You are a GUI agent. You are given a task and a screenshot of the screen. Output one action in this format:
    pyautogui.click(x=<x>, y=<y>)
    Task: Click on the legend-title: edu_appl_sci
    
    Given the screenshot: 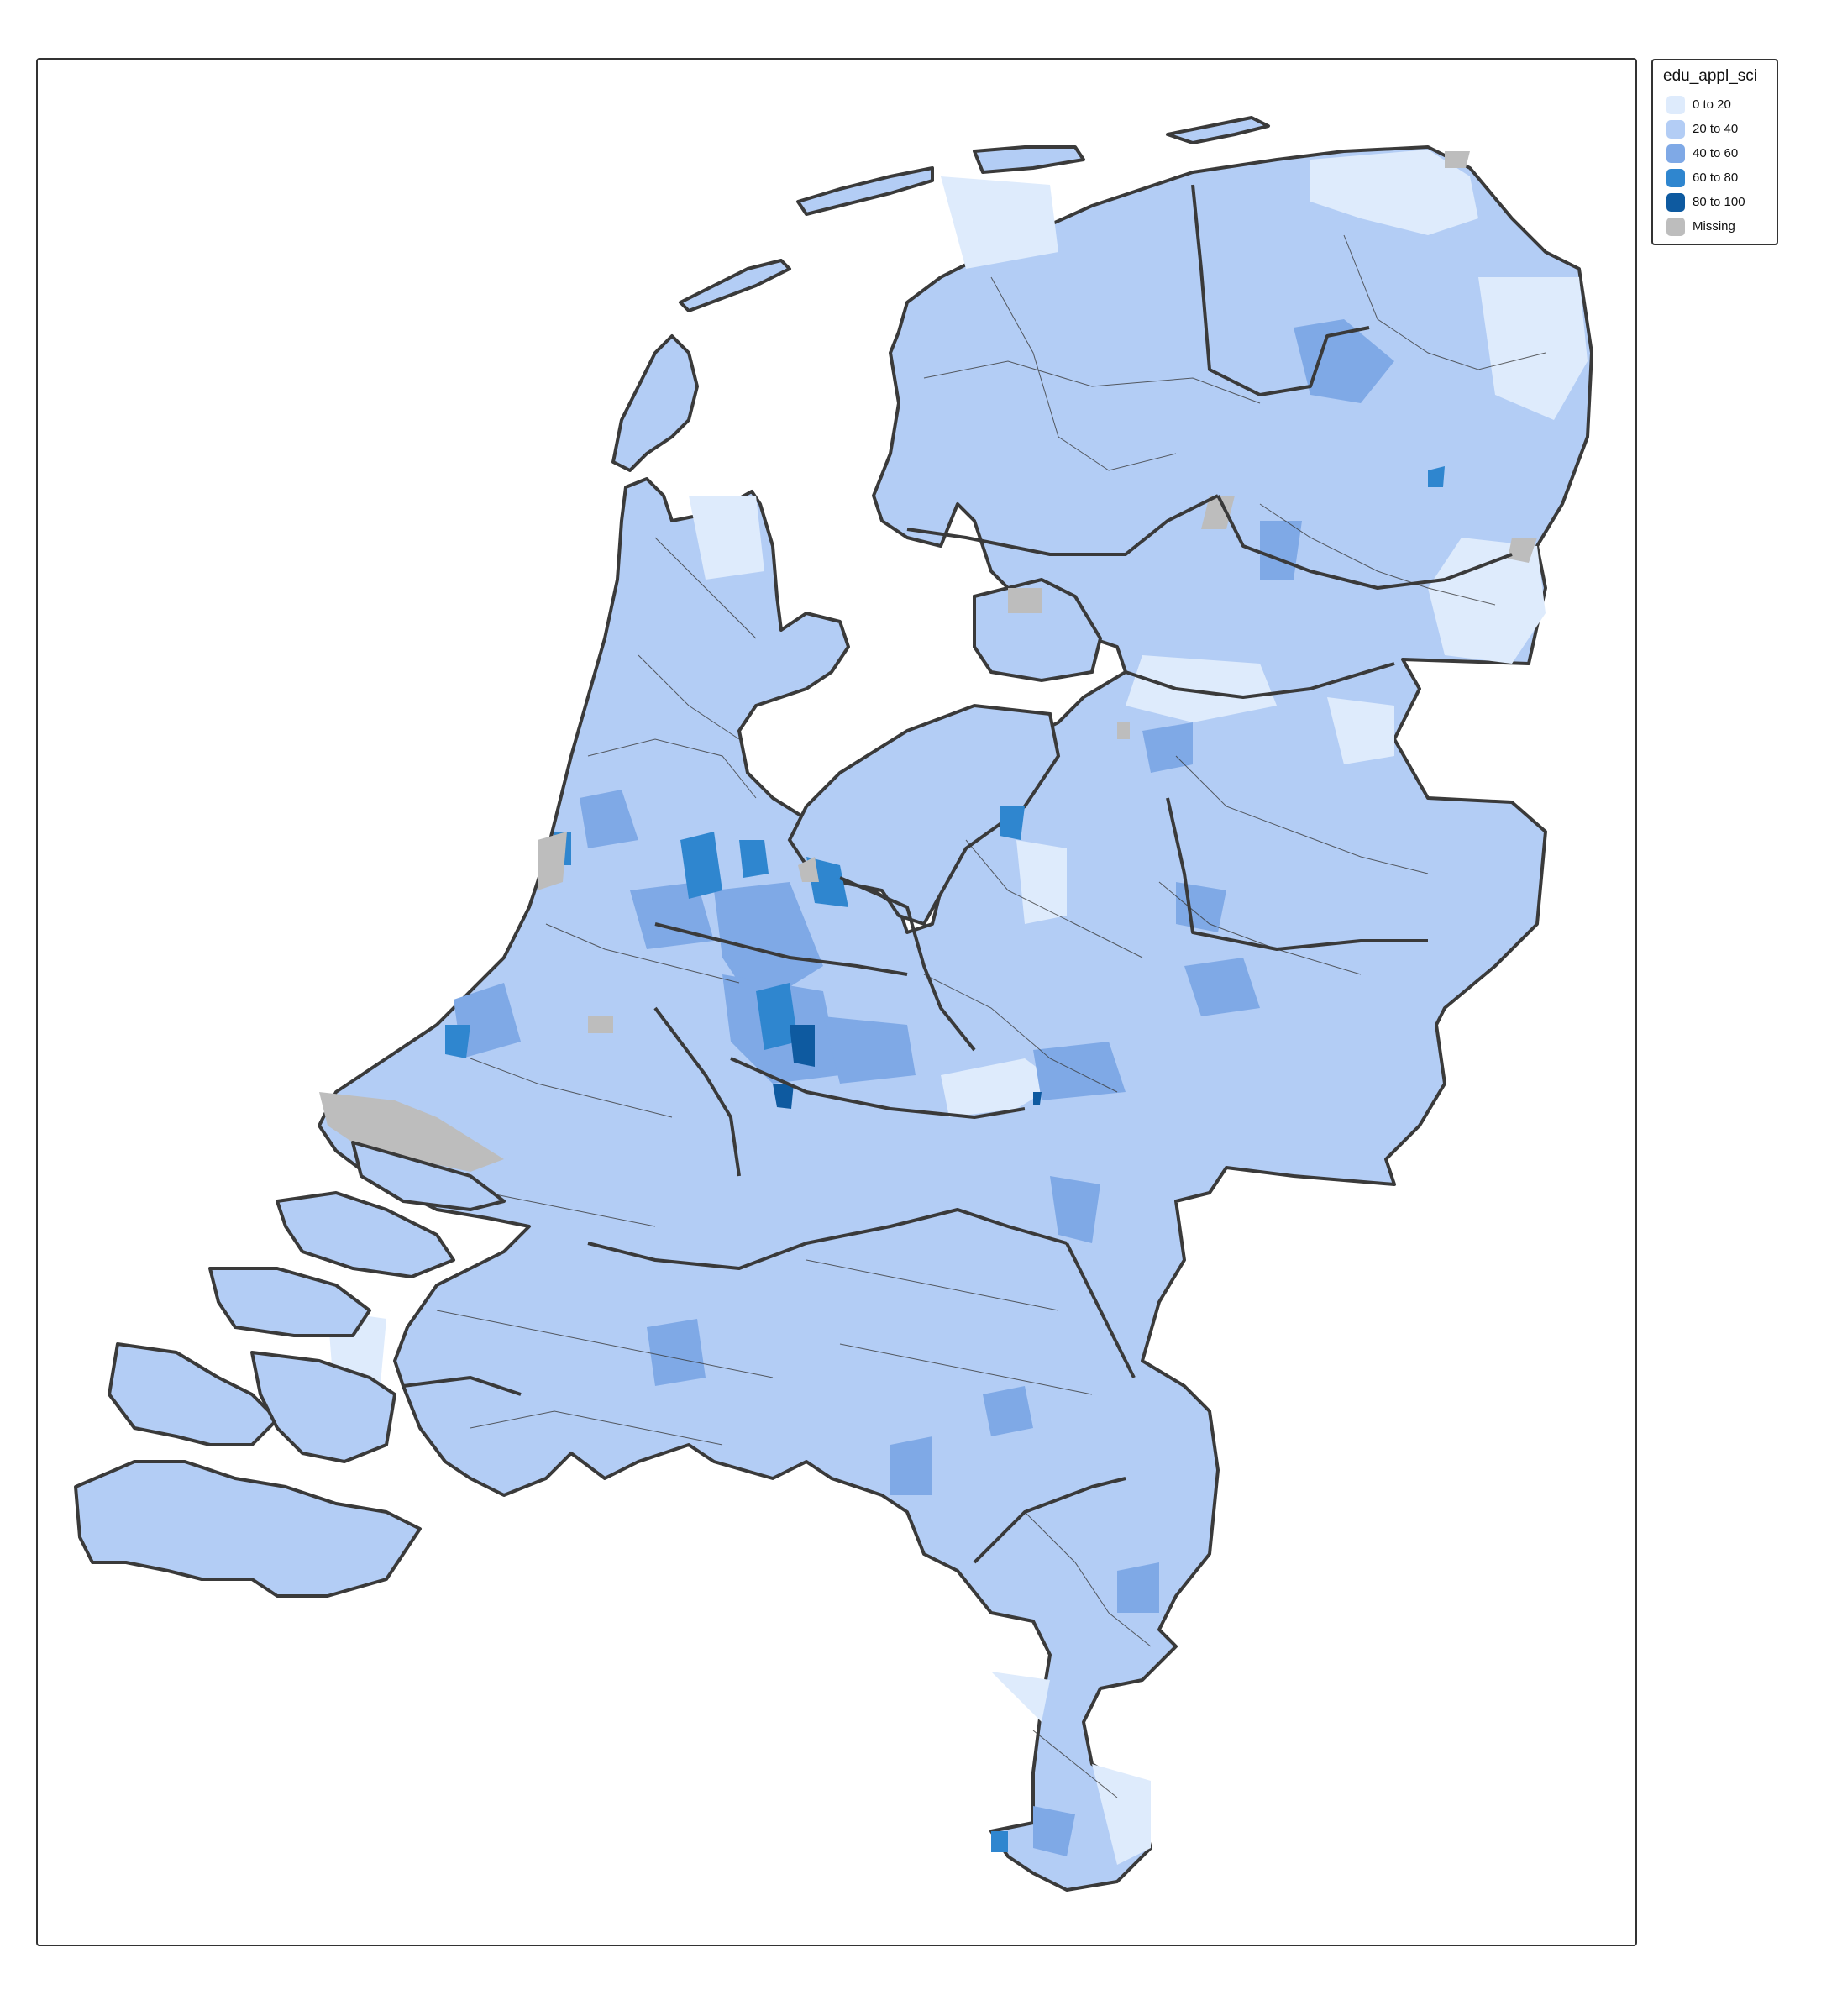 What is the action you would take?
    pyautogui.click(x=1710, y=76)
    